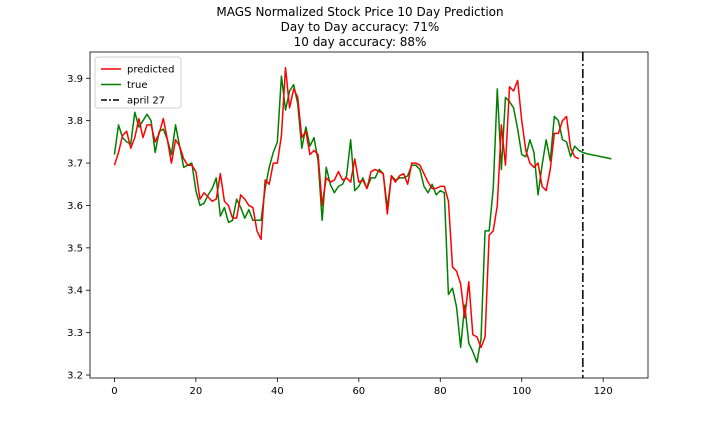 This screenshot has height=432, width=720. I want to click on y-tick-label: 3.4, so click(75, 291).